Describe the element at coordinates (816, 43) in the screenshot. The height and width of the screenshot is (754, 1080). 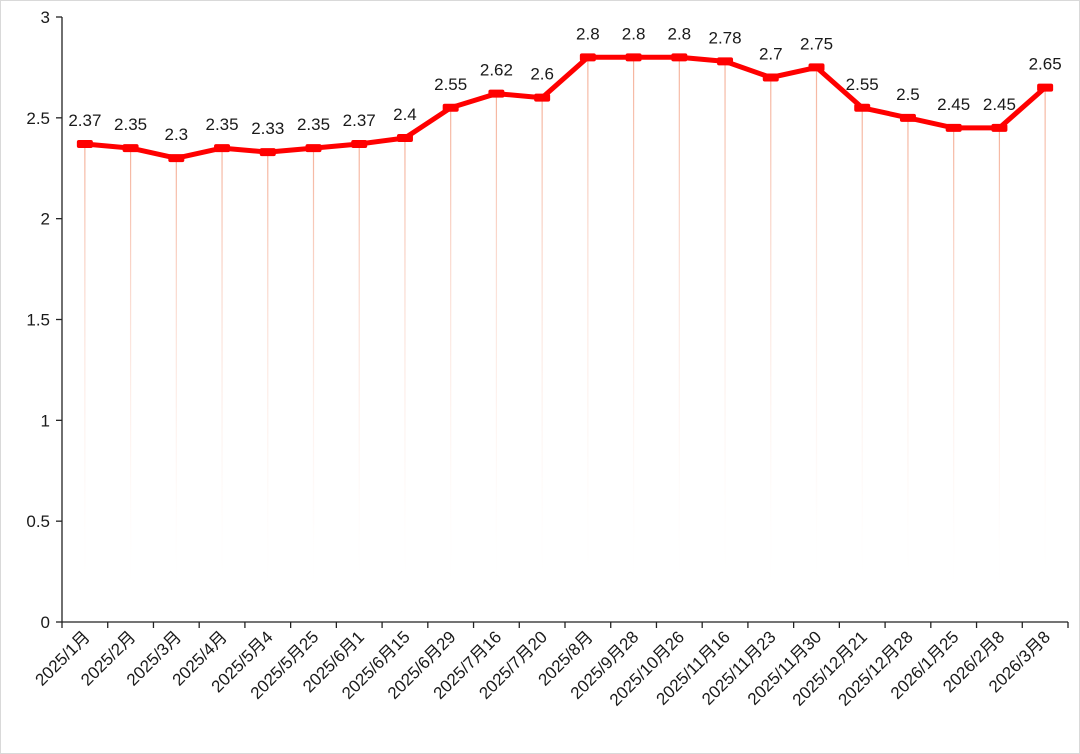
I see `data-label: 2.75` at that location.